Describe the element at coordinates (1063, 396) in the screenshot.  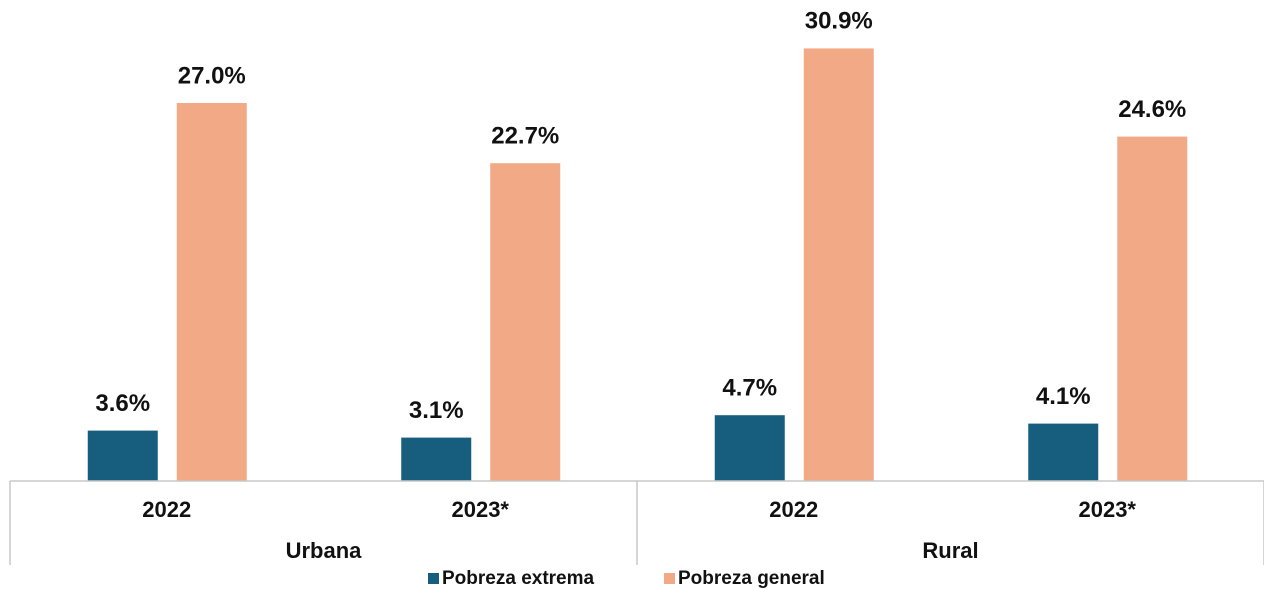
I see `data-label: 4.1%` at that location.